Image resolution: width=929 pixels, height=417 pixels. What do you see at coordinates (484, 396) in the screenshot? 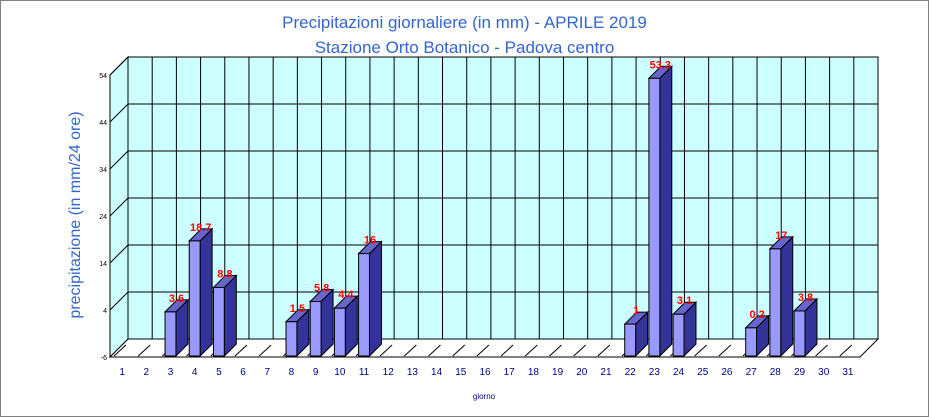
I see `x-axis-label: giorno` at bounding box center [484, 396].